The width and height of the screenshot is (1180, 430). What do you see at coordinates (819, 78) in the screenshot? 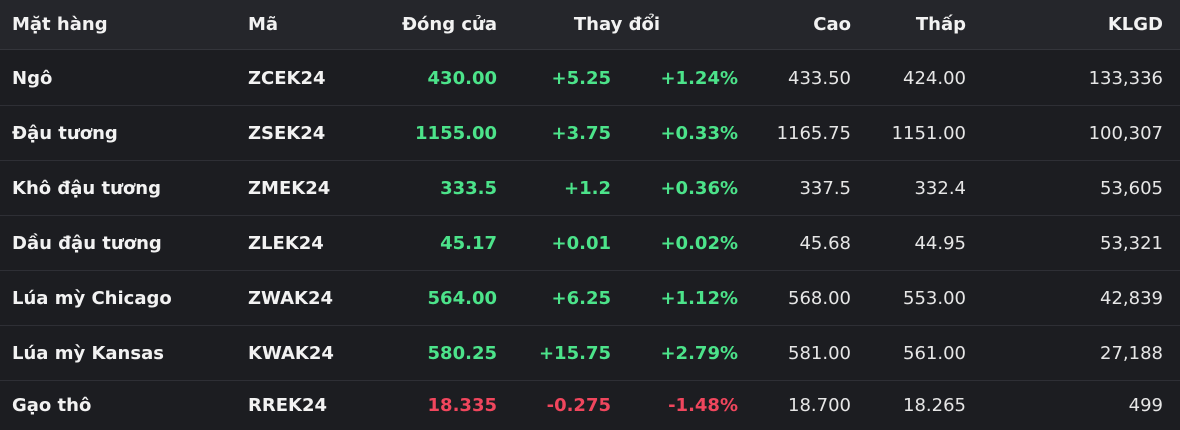
I see `high-price: 433.50` at bounding box center [819, 78].